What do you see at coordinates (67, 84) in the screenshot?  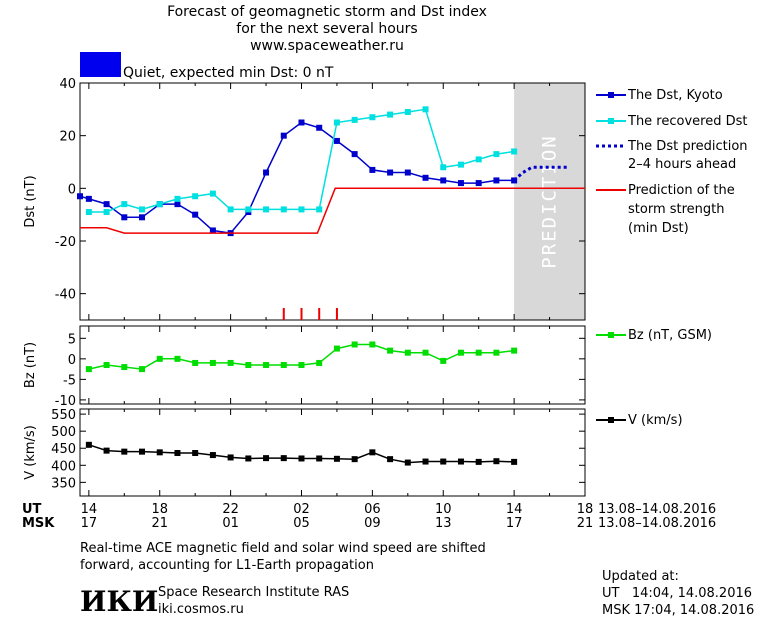 I see `y-tick-label: 40` at bounding box center [67, 84].